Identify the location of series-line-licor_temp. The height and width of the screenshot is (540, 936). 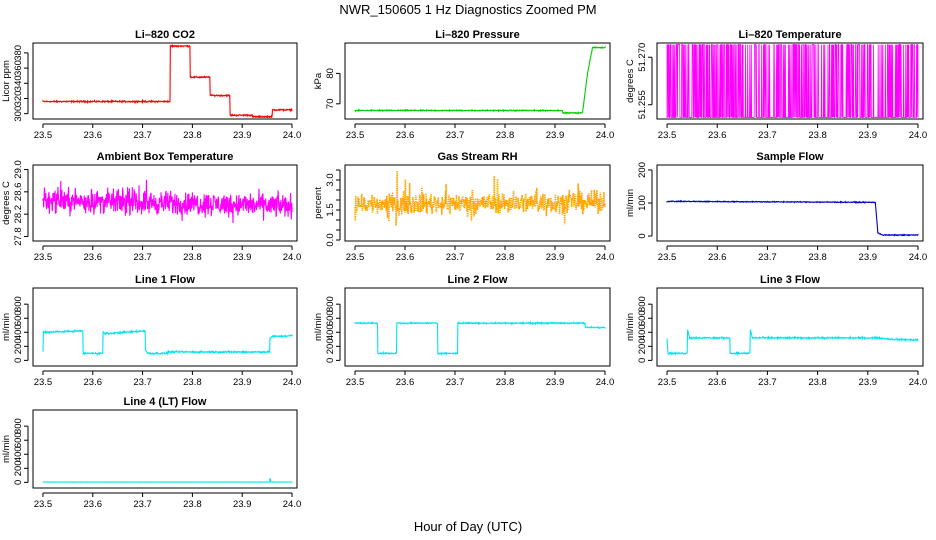
(792, 81).